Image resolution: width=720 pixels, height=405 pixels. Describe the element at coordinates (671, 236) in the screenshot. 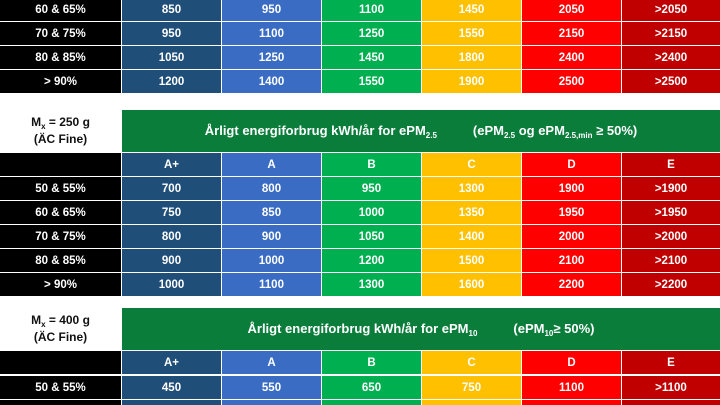

I see `value-cell: >2000` at that location.